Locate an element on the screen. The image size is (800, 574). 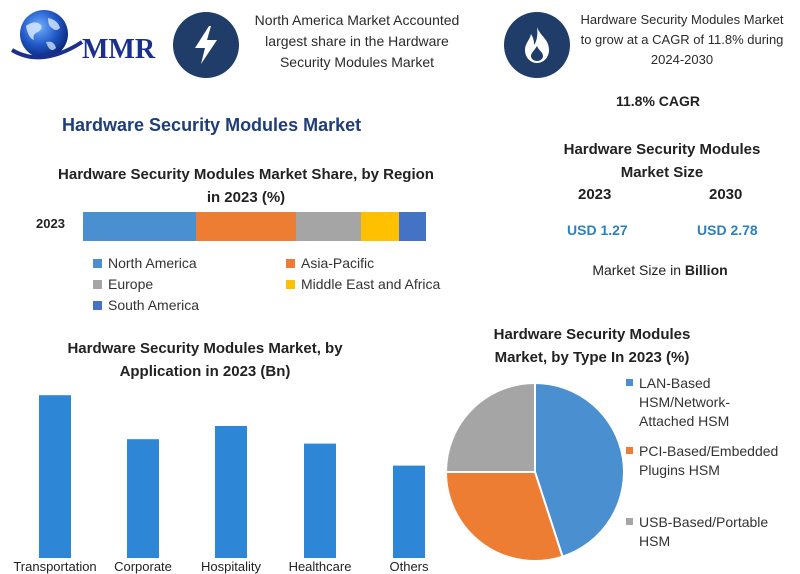
application-tick-label: Hospitality is located at coordinates (231, 566).